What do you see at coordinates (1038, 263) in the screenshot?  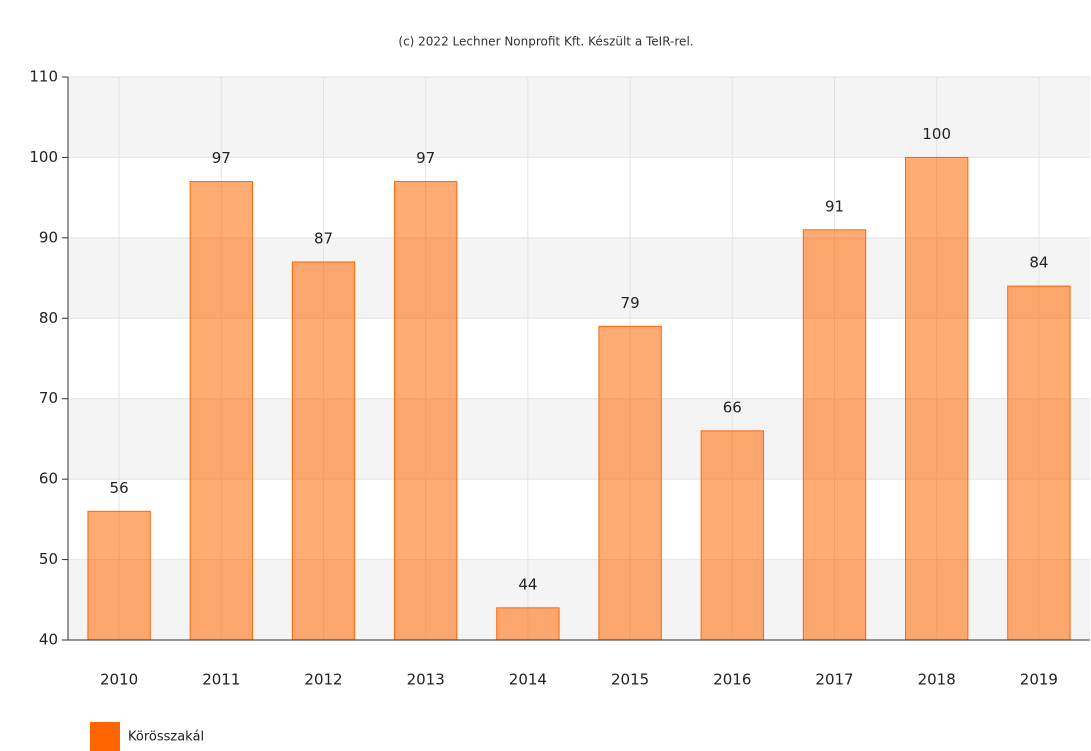 I see `data-label: 84` at bounding box center [1038, 263].